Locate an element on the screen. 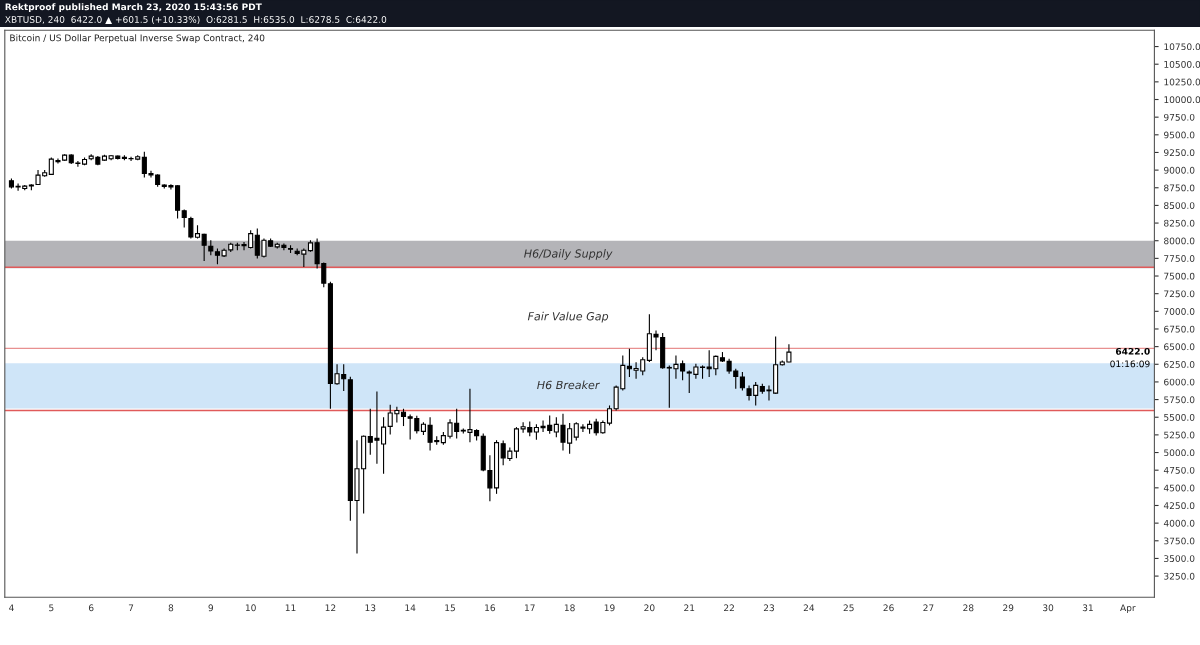  y-tick-label: 7000.0 is located at coordinates (1179, 311).